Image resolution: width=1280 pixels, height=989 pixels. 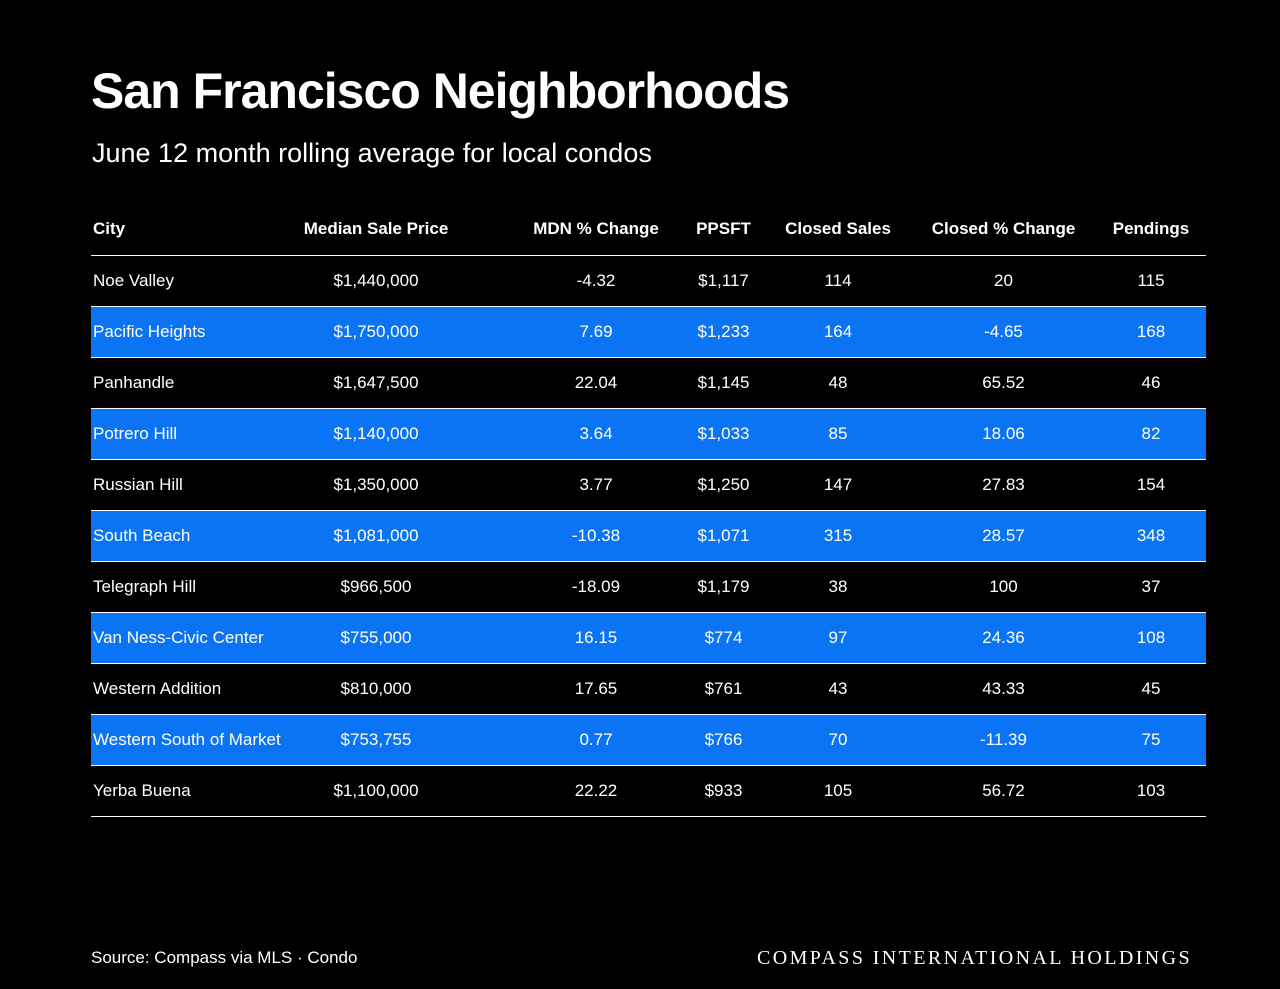 I want to click on column-header-closed-sales: Closed Sales, so click(x=838, y=228).